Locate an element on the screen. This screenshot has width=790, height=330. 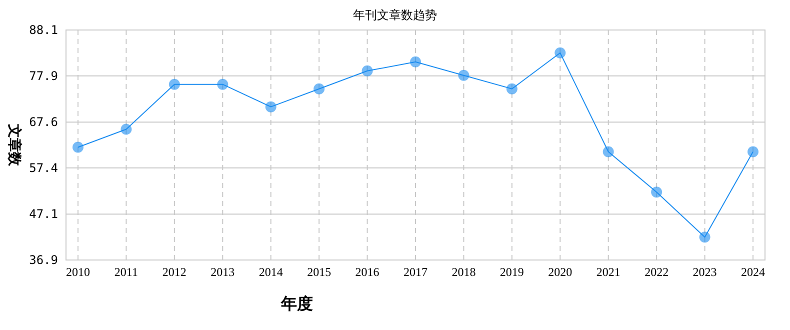
x-tick-label: 2011 is located at coordinates (126, 272).